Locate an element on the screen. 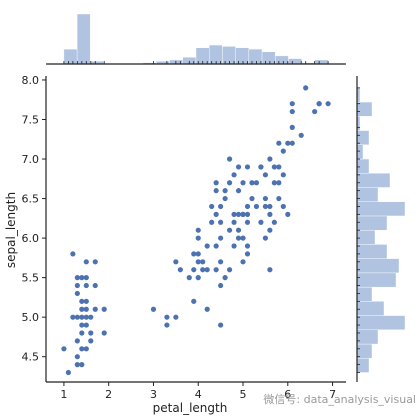 The height and width of the screenshot is (420, 420). x-tick-label: 7 is located at coordinates (332, 394).